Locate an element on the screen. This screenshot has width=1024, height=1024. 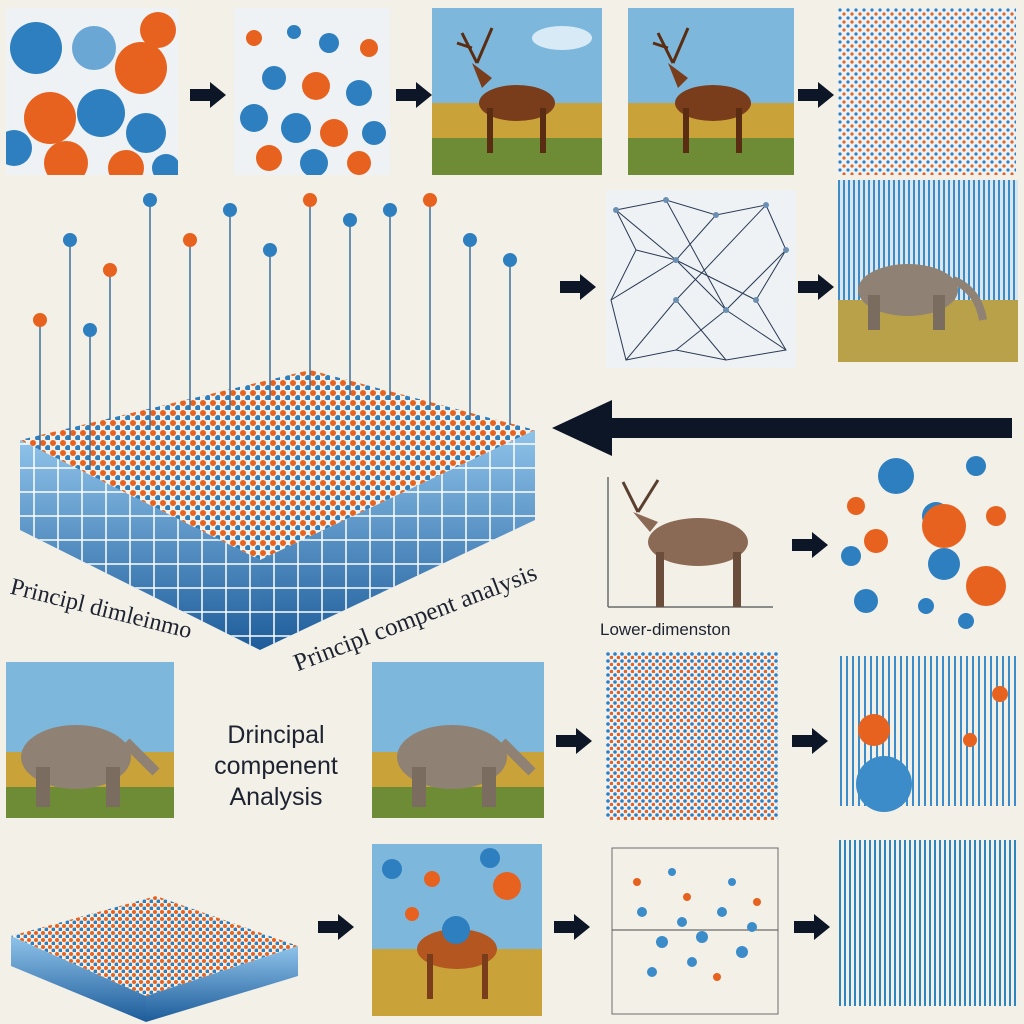
elephant-bars-panel is located at coordinates (928, 271).